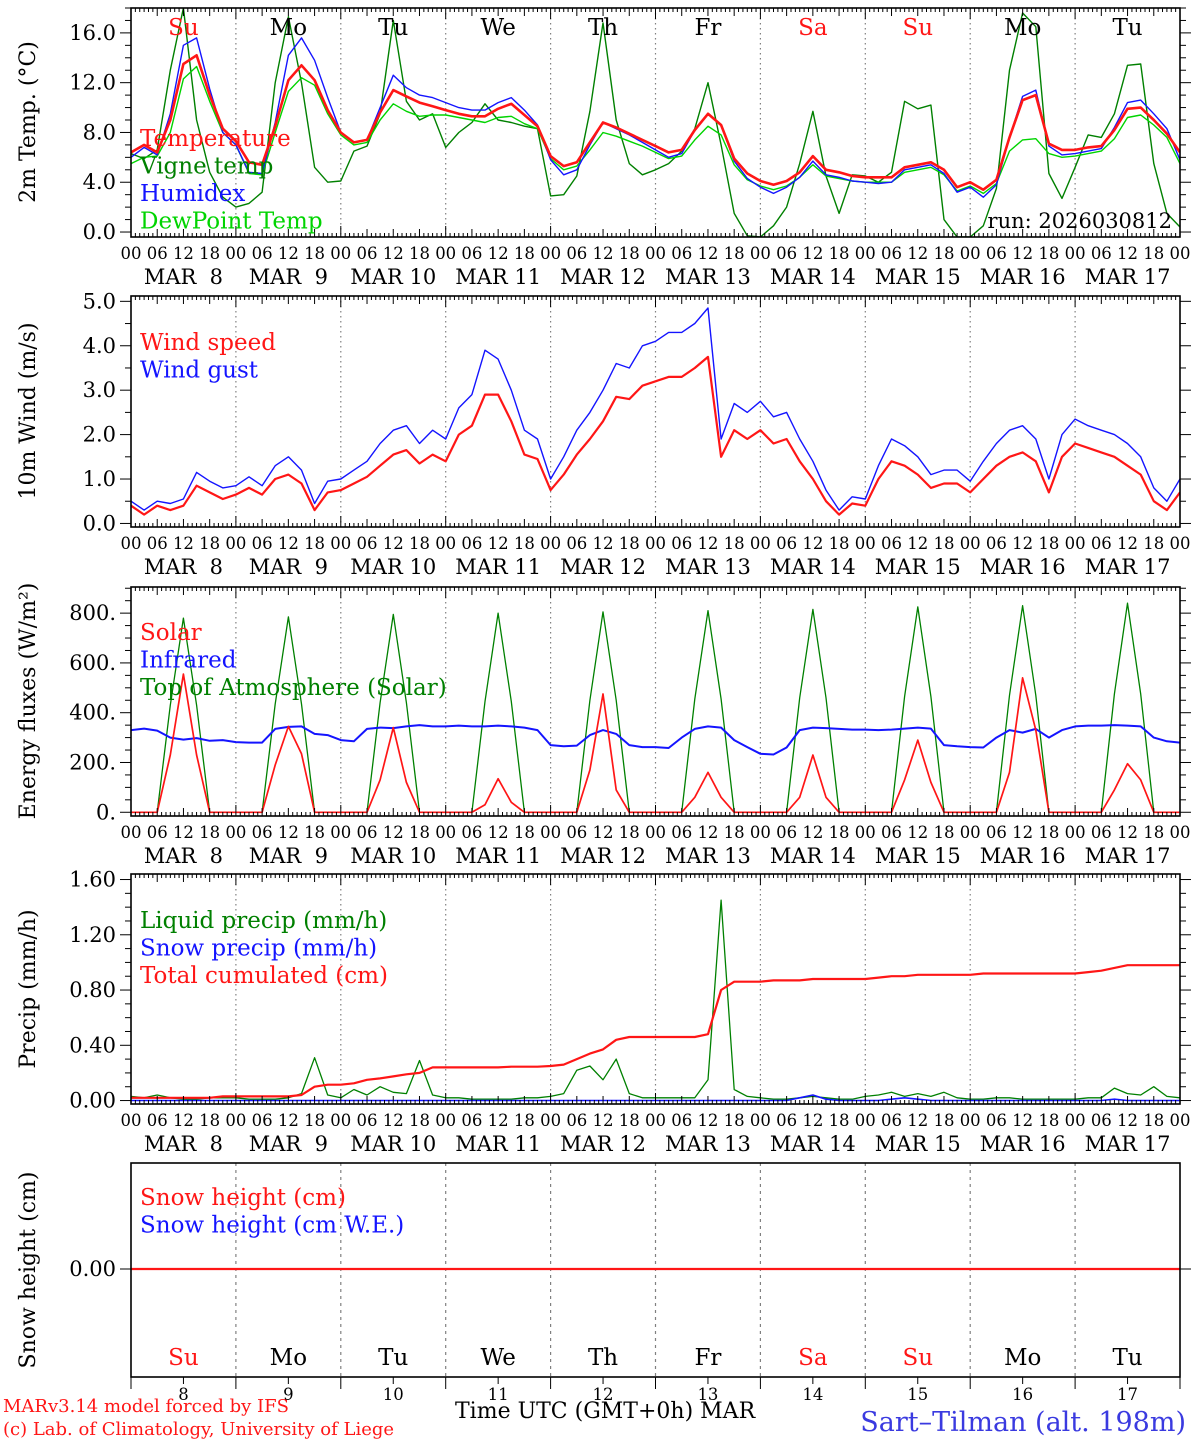  I want to click on date-label: MAR 10, so click(393, 1144).